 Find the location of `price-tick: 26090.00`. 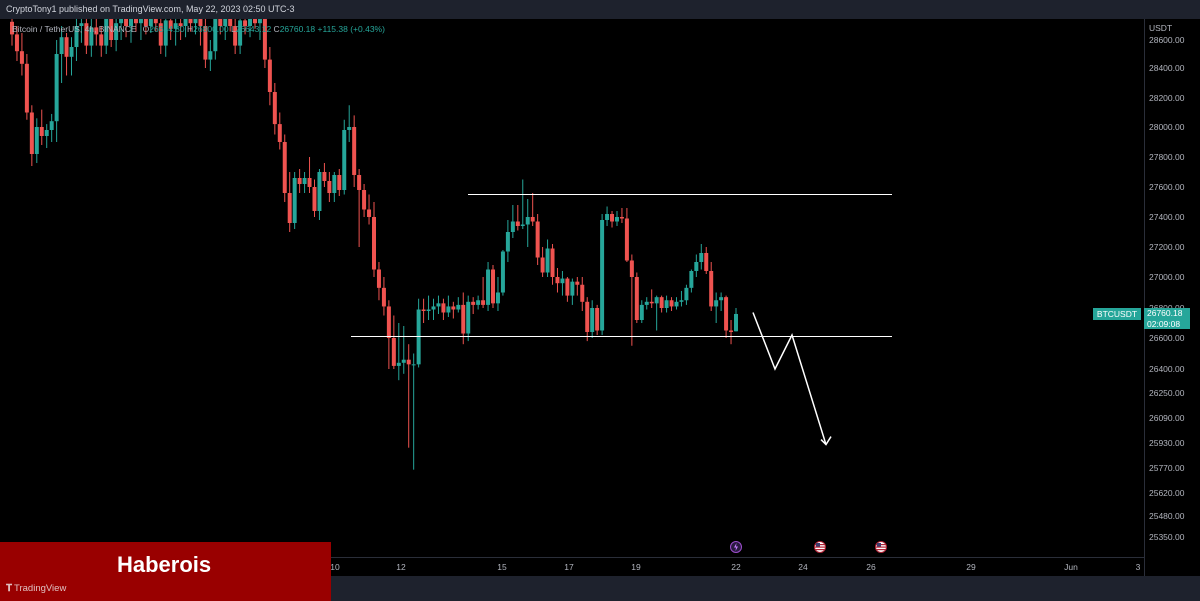

price-tick: 26090.00 is located at coordinates (1167, 418).